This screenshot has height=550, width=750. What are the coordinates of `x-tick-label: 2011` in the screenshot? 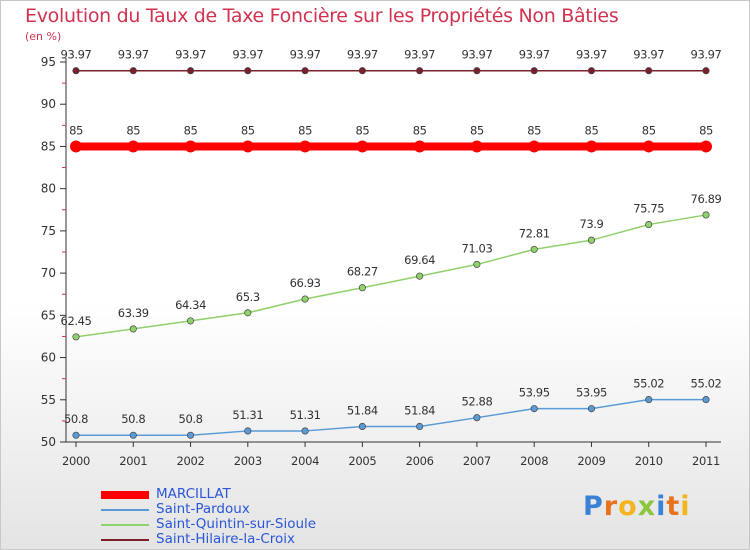 It's located at (706, 461).